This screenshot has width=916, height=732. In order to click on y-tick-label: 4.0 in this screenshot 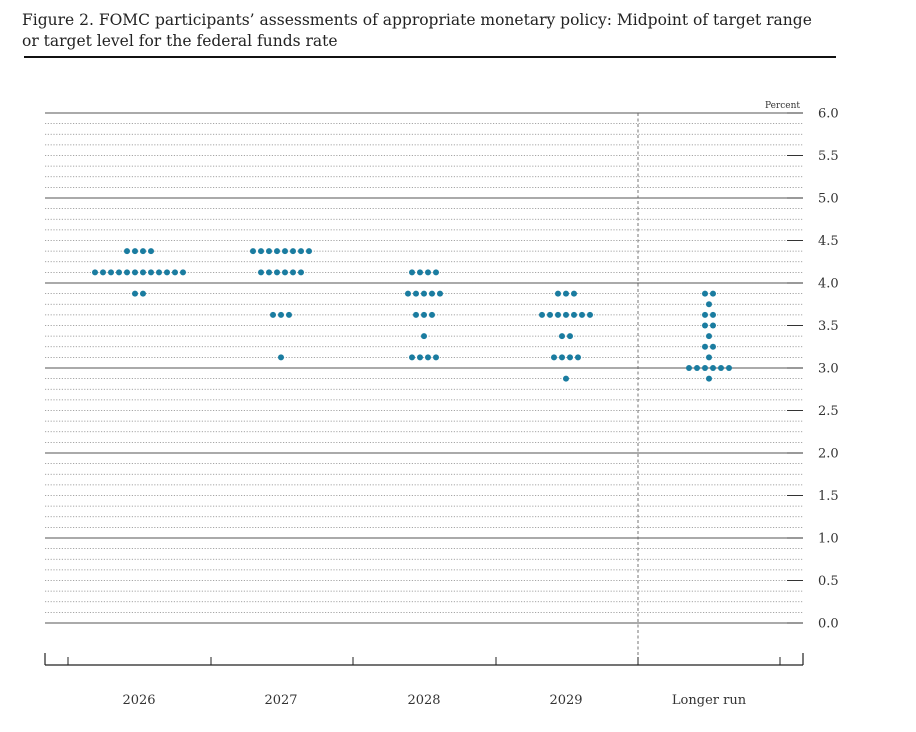, I will do `click(828, 284)`.